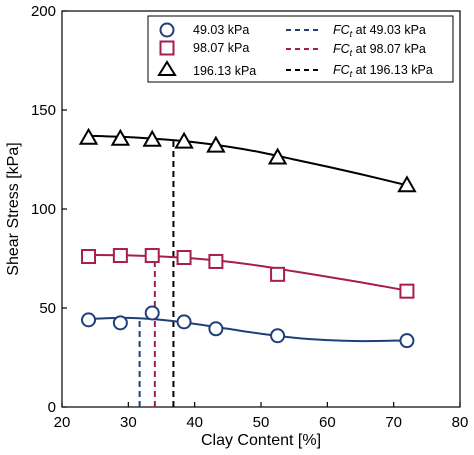 Image resolution: width=474 pixels, height=455 pixels. I want to click on y-tick-label-0: 0, so click(52, 407).